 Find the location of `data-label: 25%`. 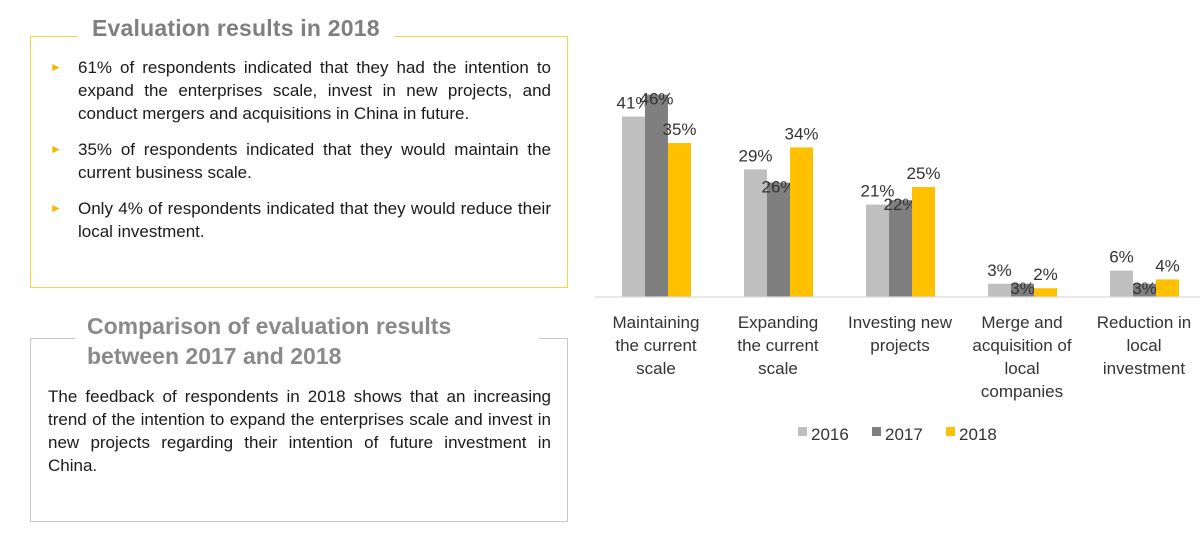

data-label: 25% is located at coordinates (923, 173).